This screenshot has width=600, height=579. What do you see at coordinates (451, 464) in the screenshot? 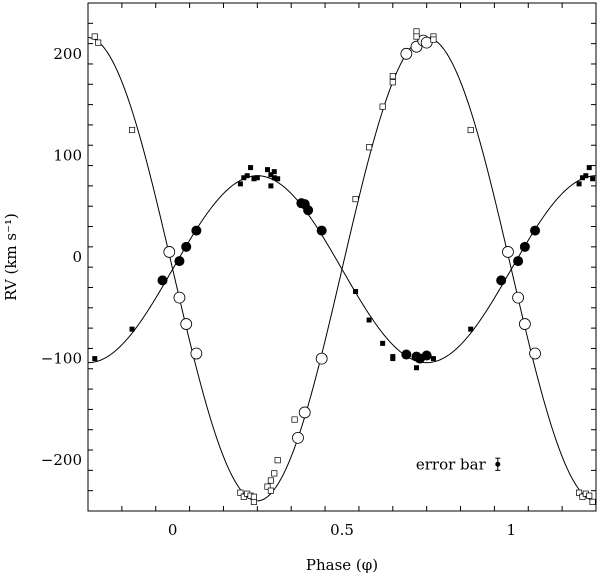
I see `error-bar-label: error bar` at bounding box center [451, 464].